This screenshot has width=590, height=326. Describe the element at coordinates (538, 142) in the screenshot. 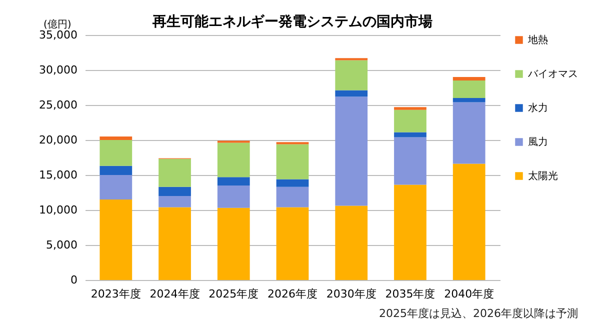

I see `legend-label: 風力` at that location.